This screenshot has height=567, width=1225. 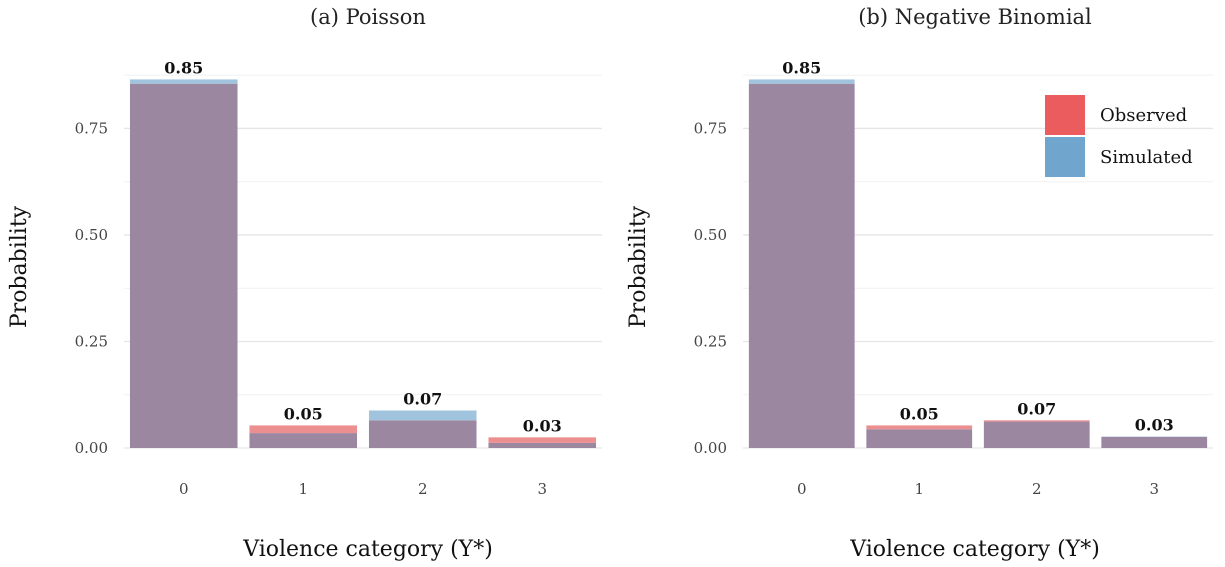 I want to click on legend-key-simulated, so click(x=1065, y=157).